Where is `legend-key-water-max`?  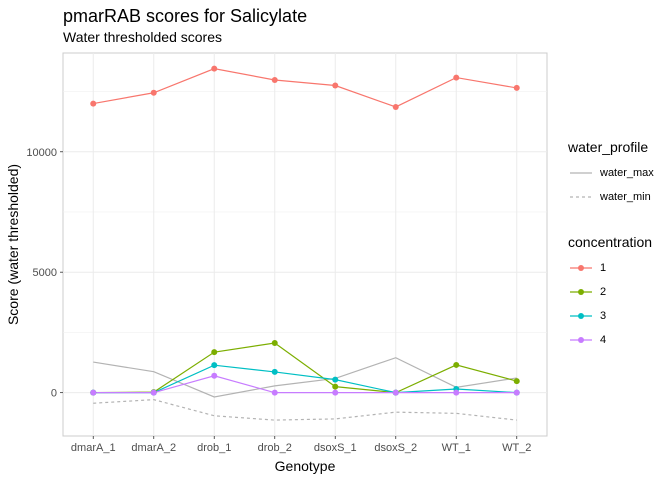
legend-key-water-max is located at coordinates (581, 173).